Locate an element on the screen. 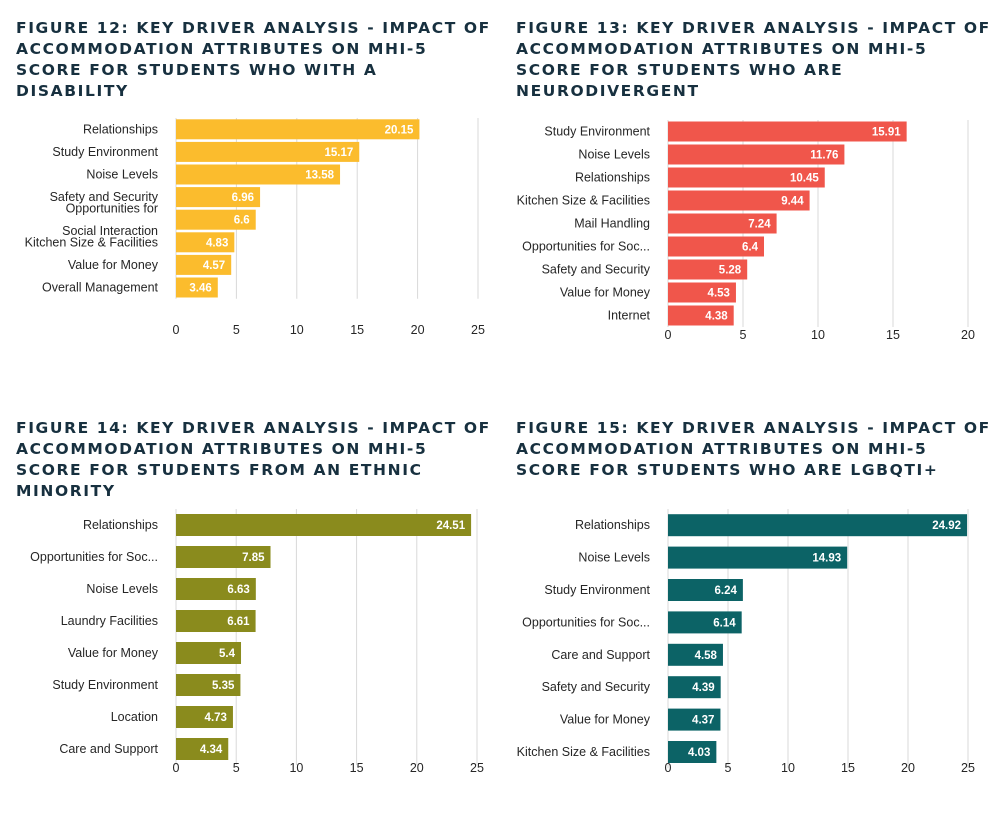  value-label: 6.6 is located at coordinates (242, 221).